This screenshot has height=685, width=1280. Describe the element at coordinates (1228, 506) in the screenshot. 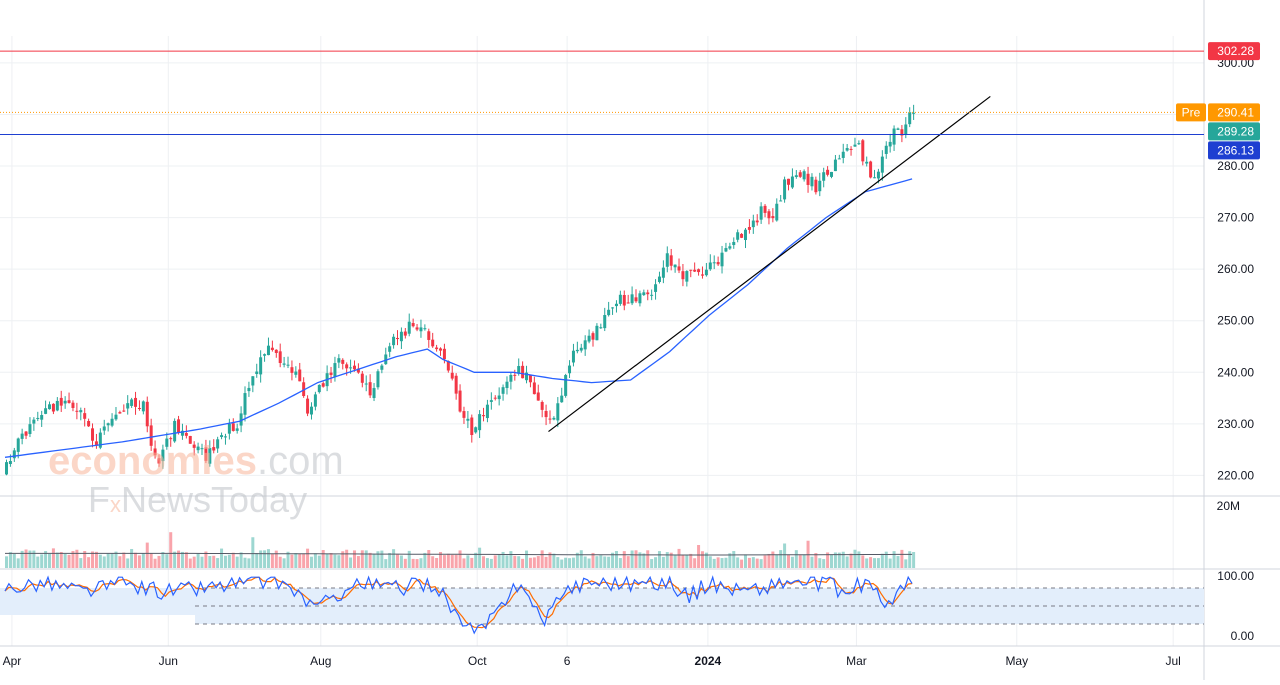

I see `volume-axis-label: 20M` at that location.